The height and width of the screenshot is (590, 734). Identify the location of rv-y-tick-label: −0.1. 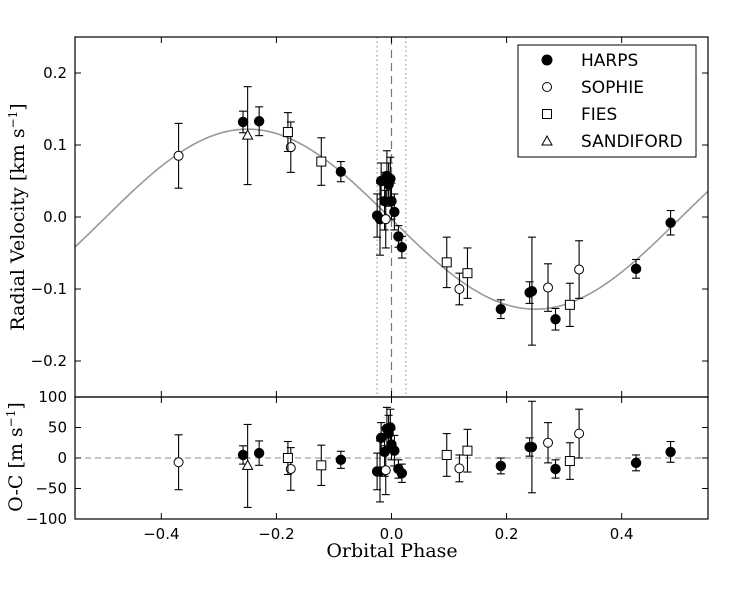
(49, 289).